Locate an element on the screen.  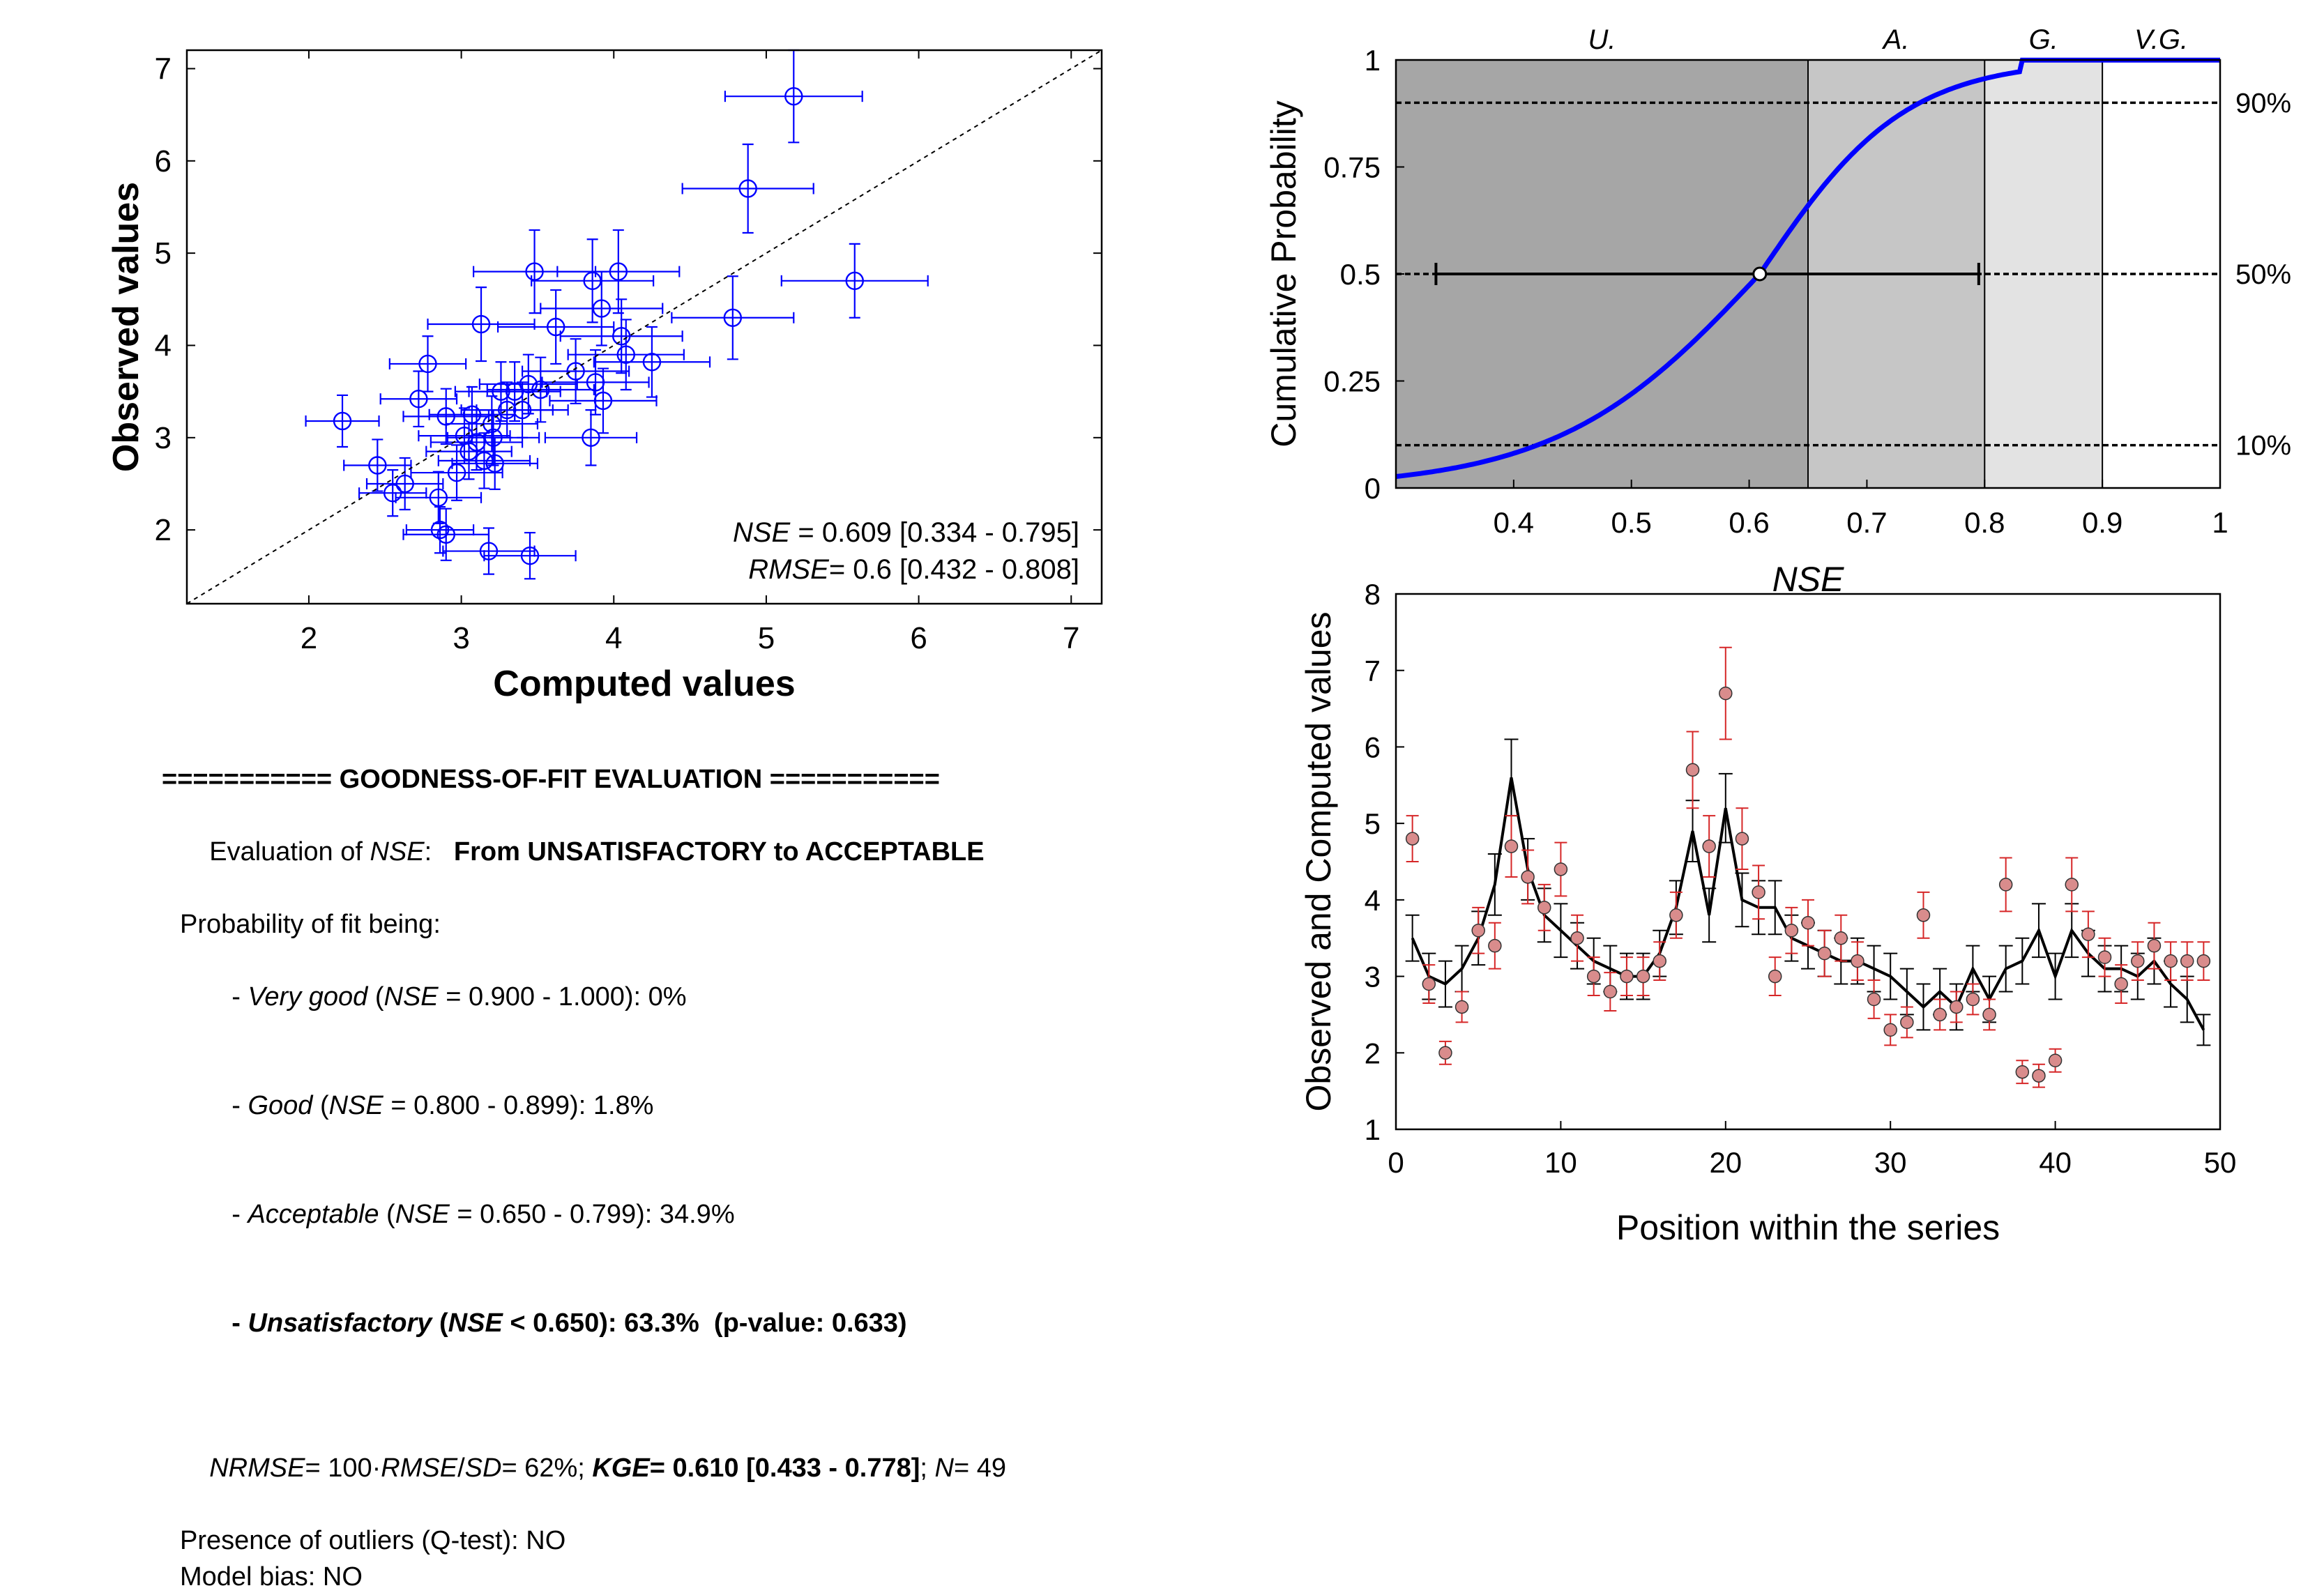
rmse-annotation: RMSE= 0.6 [0.432 - 0.808] is located at coordinates (913, 569).